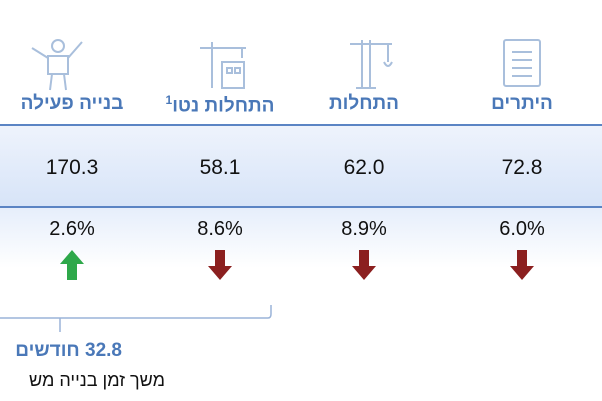 The image size is (602, 401). I want to click on icon-permits, so click(522, 63).